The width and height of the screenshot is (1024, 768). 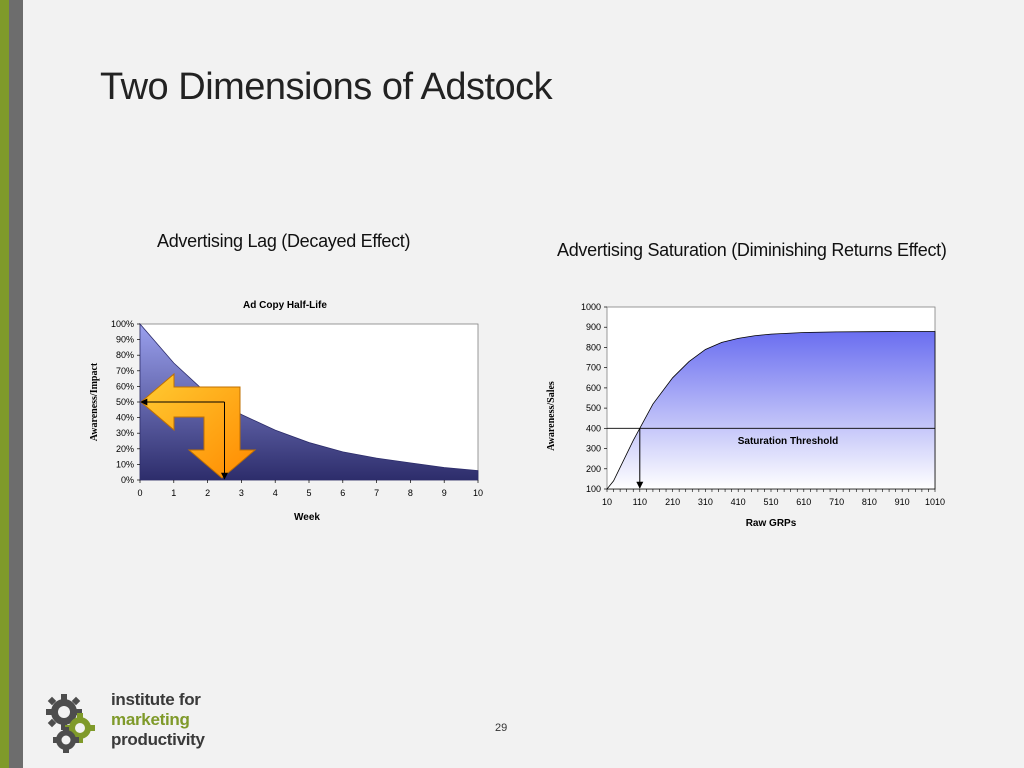 I want to click on logo-line-1: institute for, so click(x=156, y=699).